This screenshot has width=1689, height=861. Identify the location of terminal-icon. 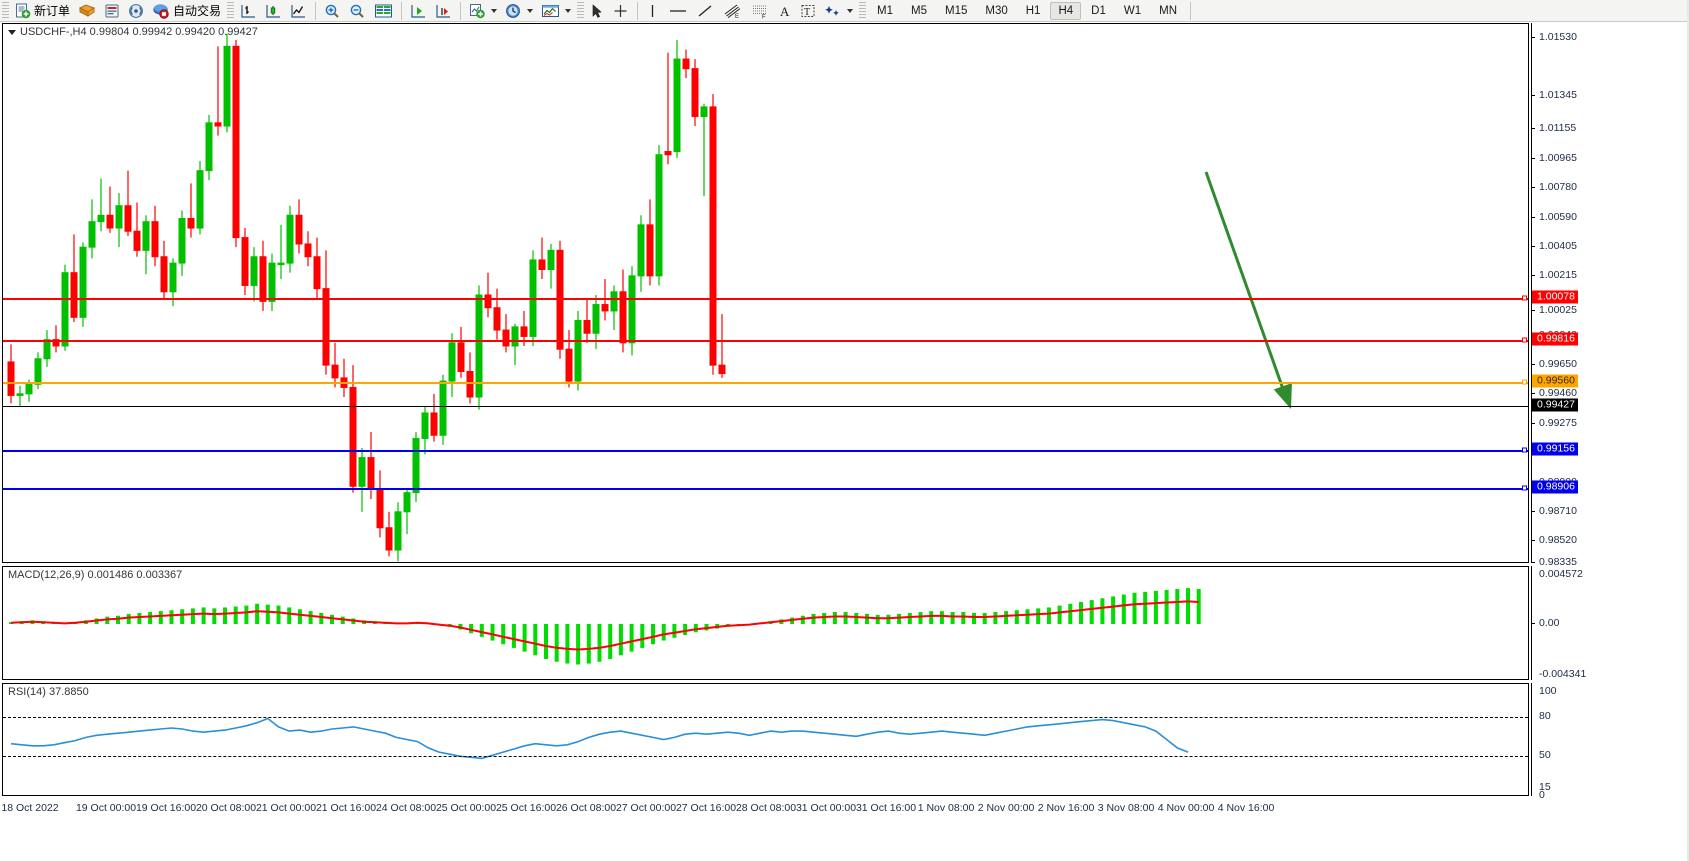
(112, 10).